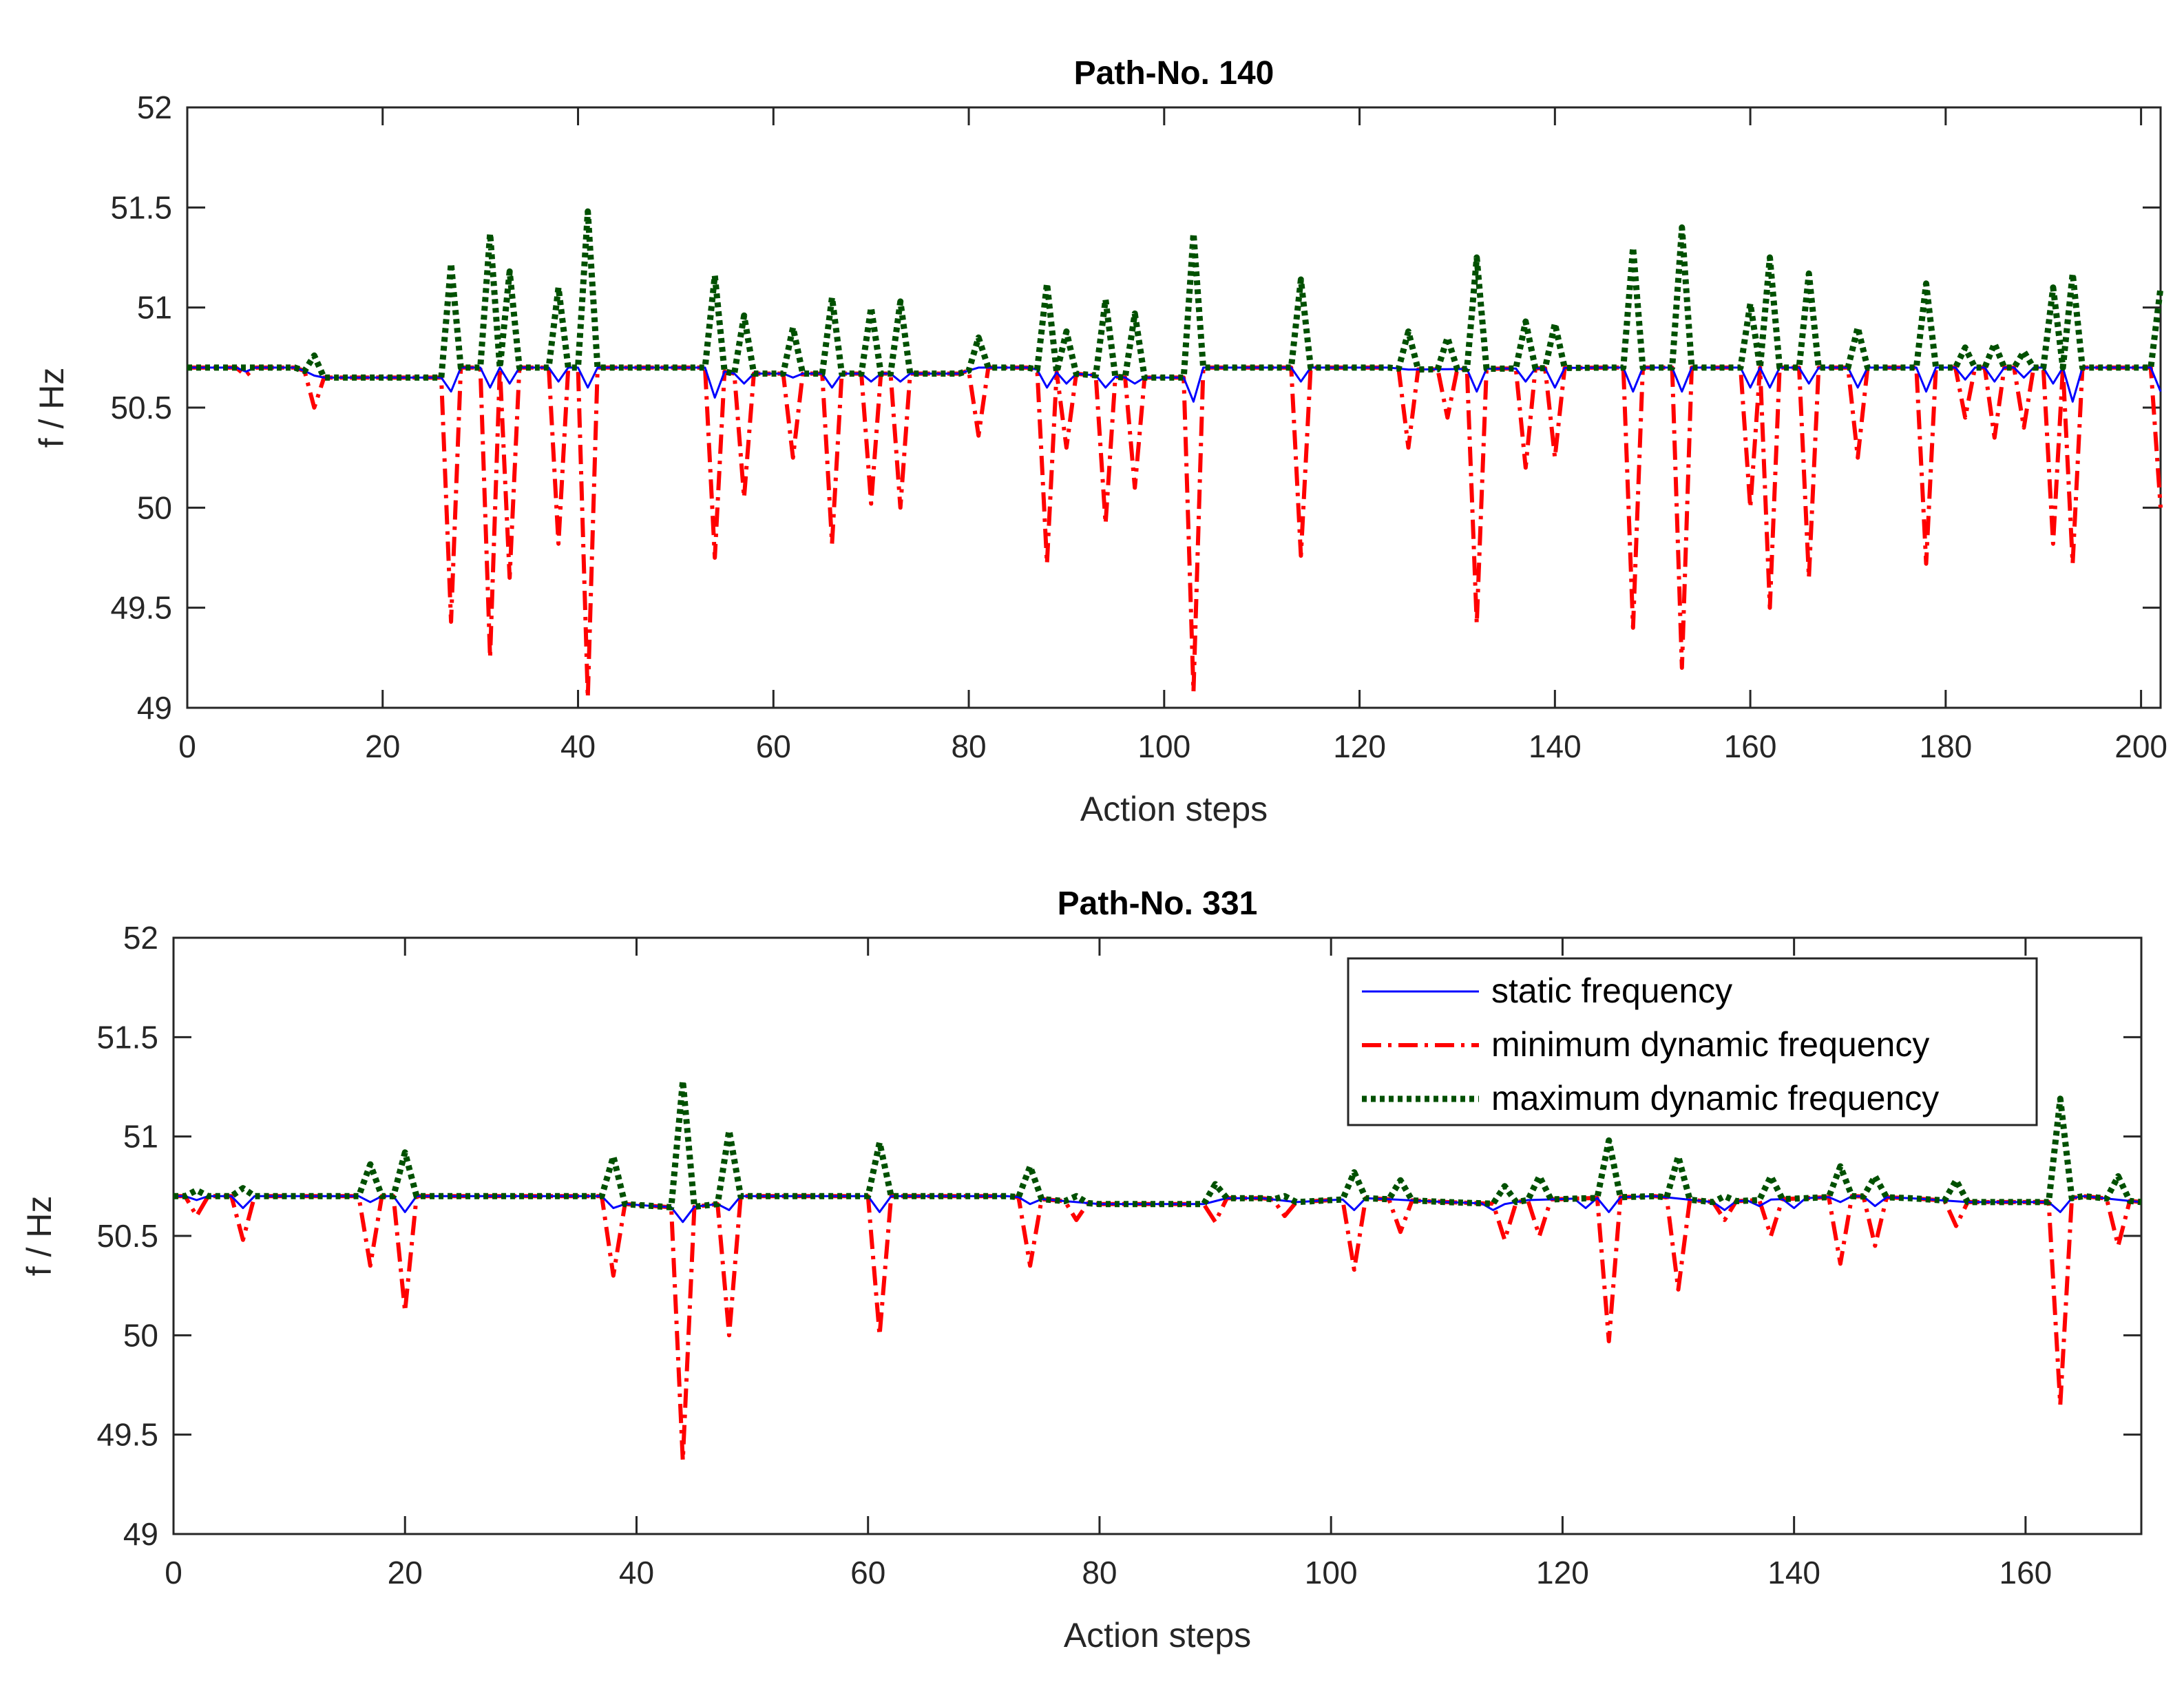  What do you see at coordinates (1611, 991) in the screenshot?
I see `legend-label-static: static frequency` at bounding box center [1611, 991].